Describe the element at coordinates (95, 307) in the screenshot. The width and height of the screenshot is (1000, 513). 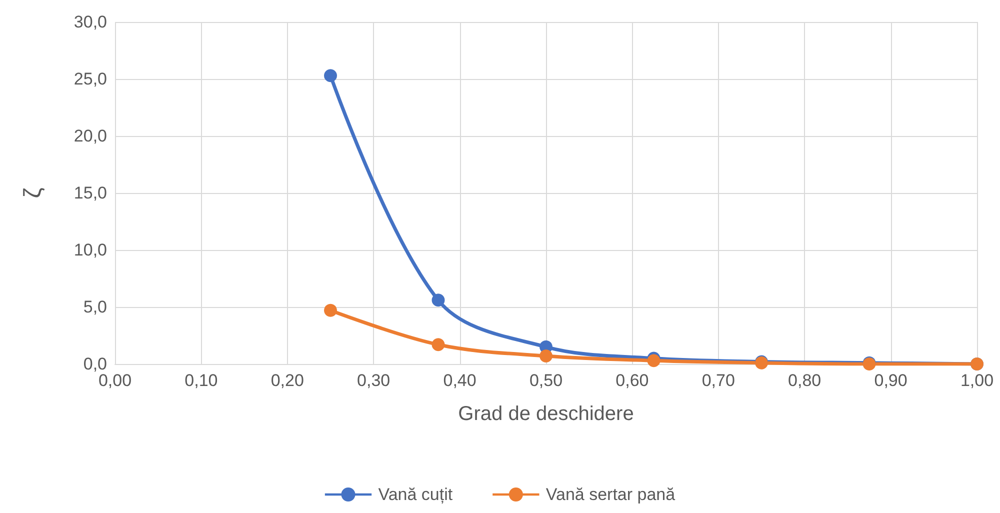
I see `y-tick-label: 5,0` at that location.